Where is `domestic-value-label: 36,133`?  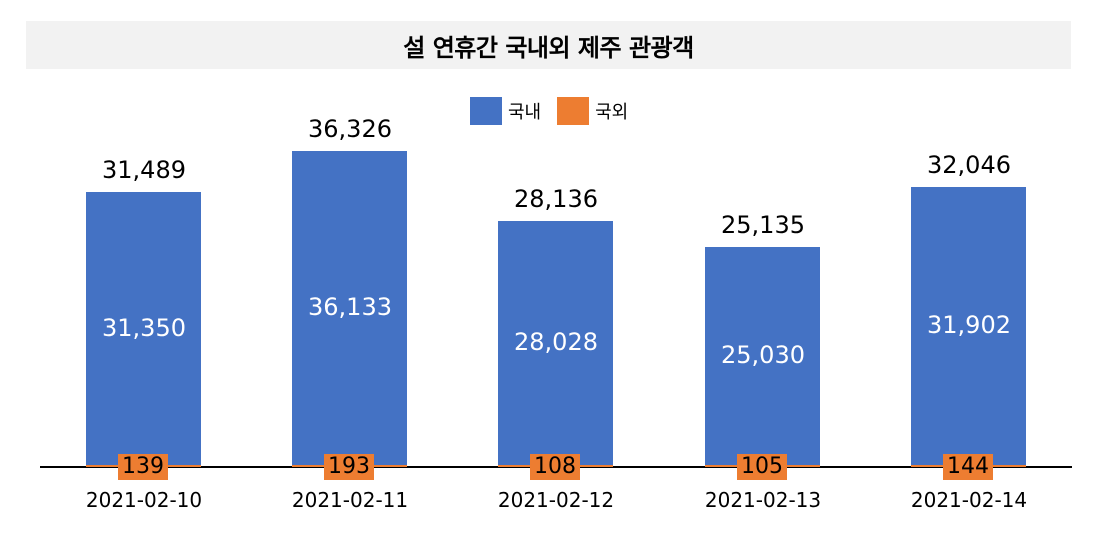 domestic-value-label: 36,133 is located at coordinates (350, 306).